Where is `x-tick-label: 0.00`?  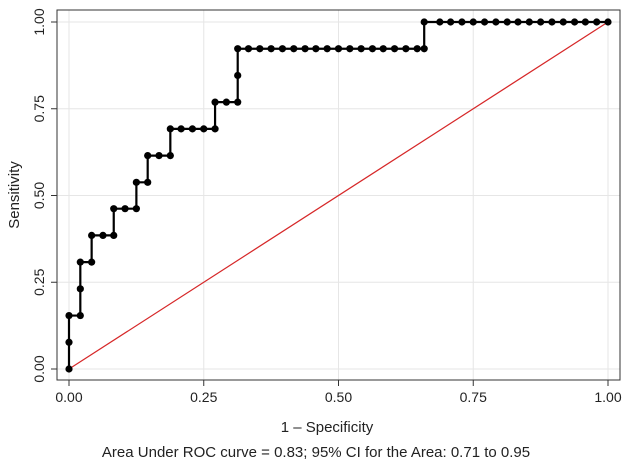 x-tick-label: 0.00 is located at coordinates (68, 397).